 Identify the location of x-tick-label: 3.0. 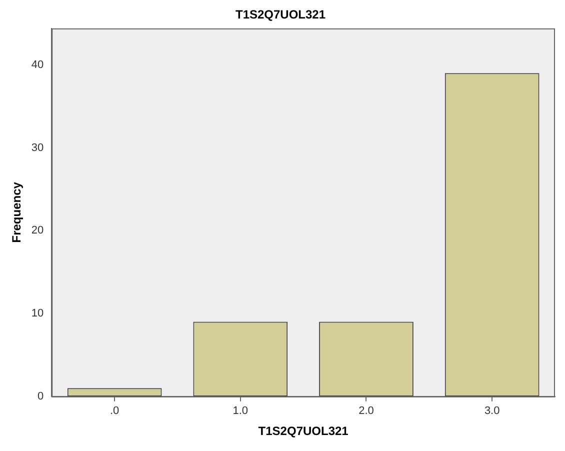
(492, 411).